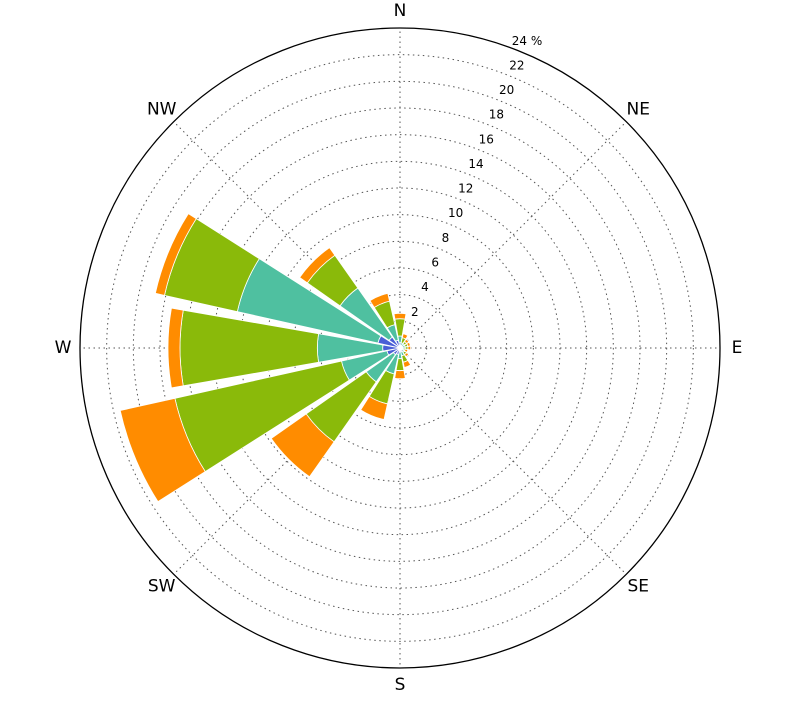 This screenshot has height=707, width=800. Describe the element at coordinates (496, 115) in the screenshot. I see `r-tick-label: 18` at that location.